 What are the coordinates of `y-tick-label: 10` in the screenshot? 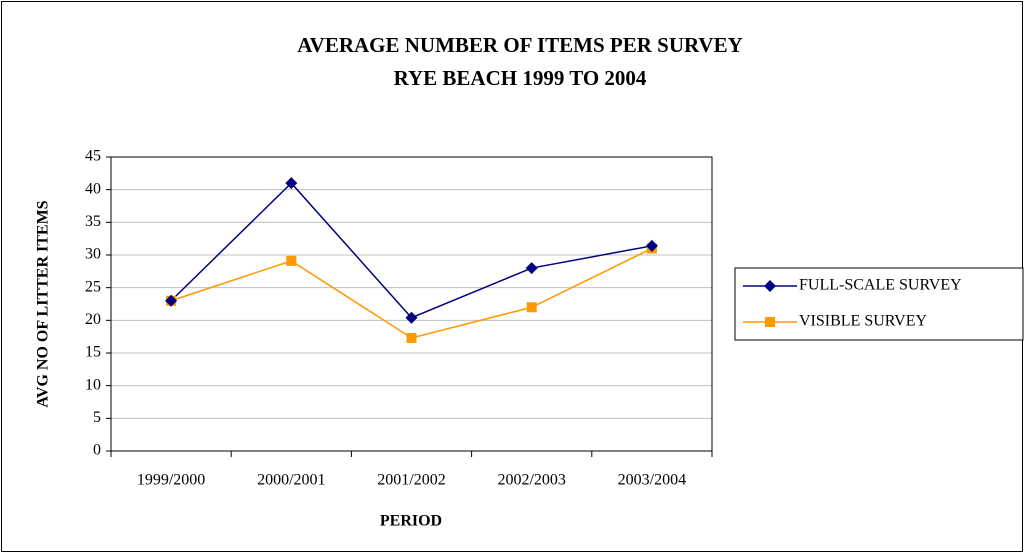 It's located at (93, 384).